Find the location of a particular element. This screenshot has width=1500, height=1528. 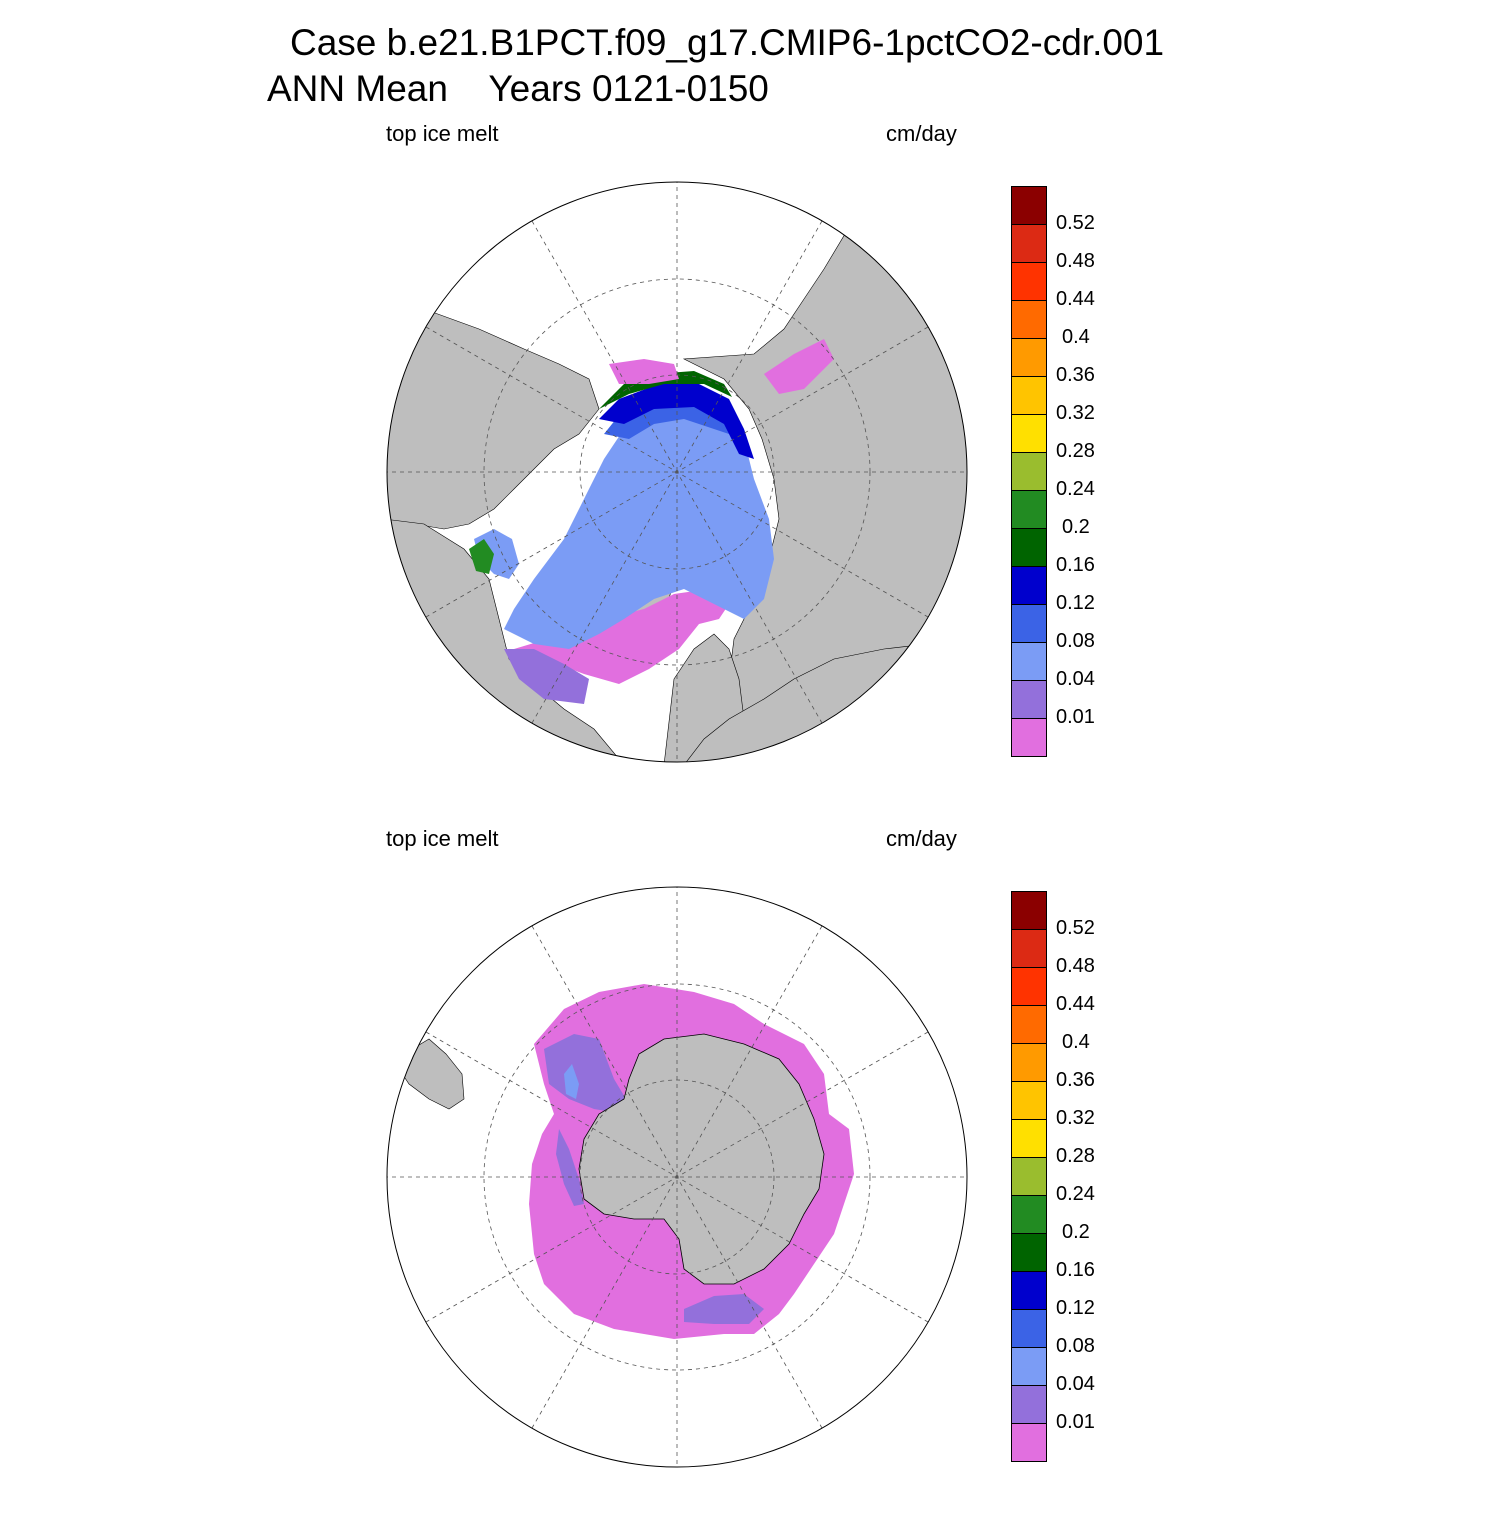

panel-south-variable-label: top ice melt is located at coordinates (442, 838).